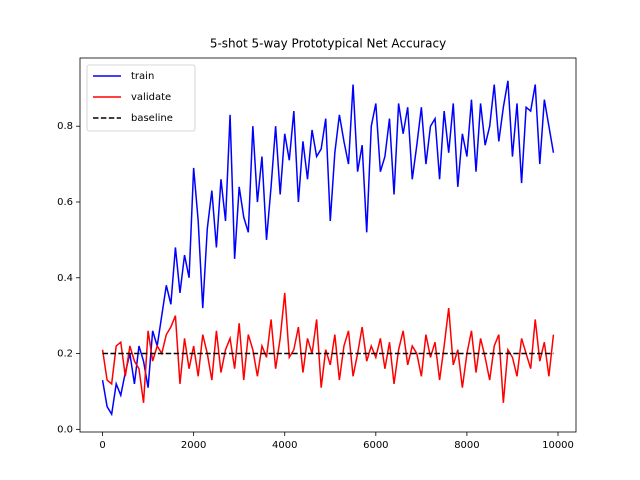  I want to click on x-tick-label: 8000, so click(466, 445).